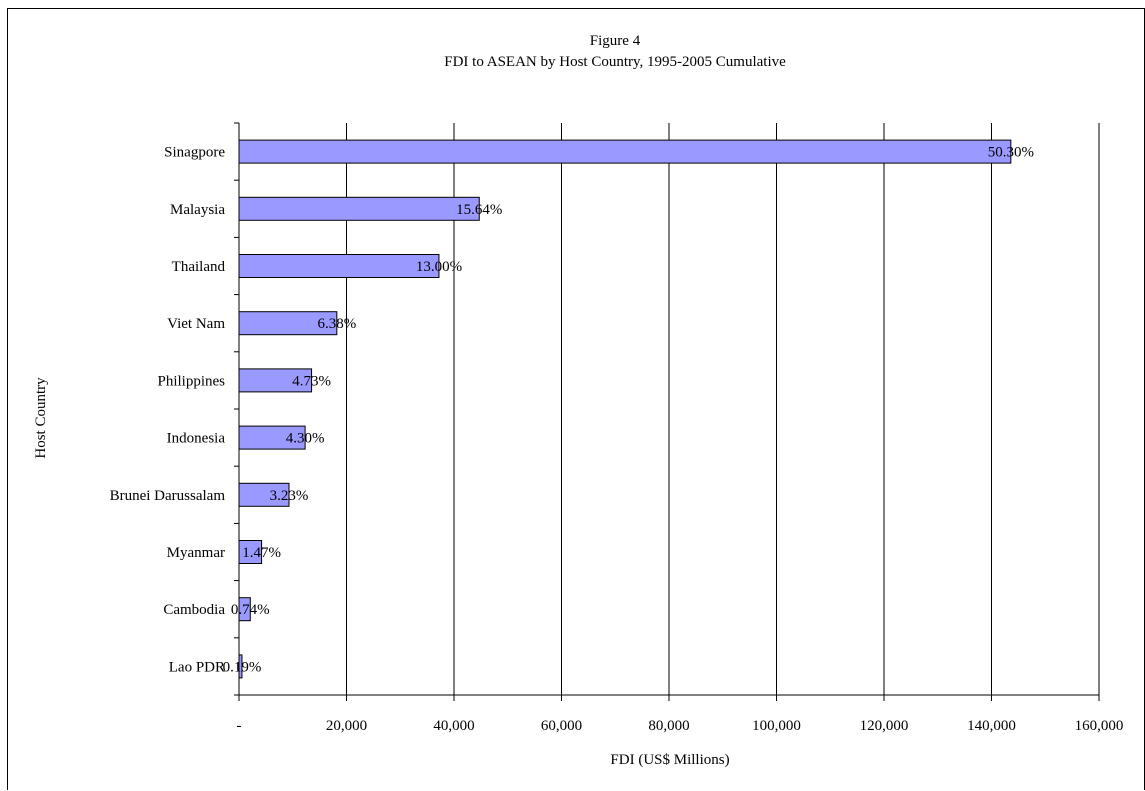 The image size is (1145, 791). What do you see at coordinates (884, 726) in the screenshot?
I see `x-tick-label: 120,000` at bounding box center [884, 726].